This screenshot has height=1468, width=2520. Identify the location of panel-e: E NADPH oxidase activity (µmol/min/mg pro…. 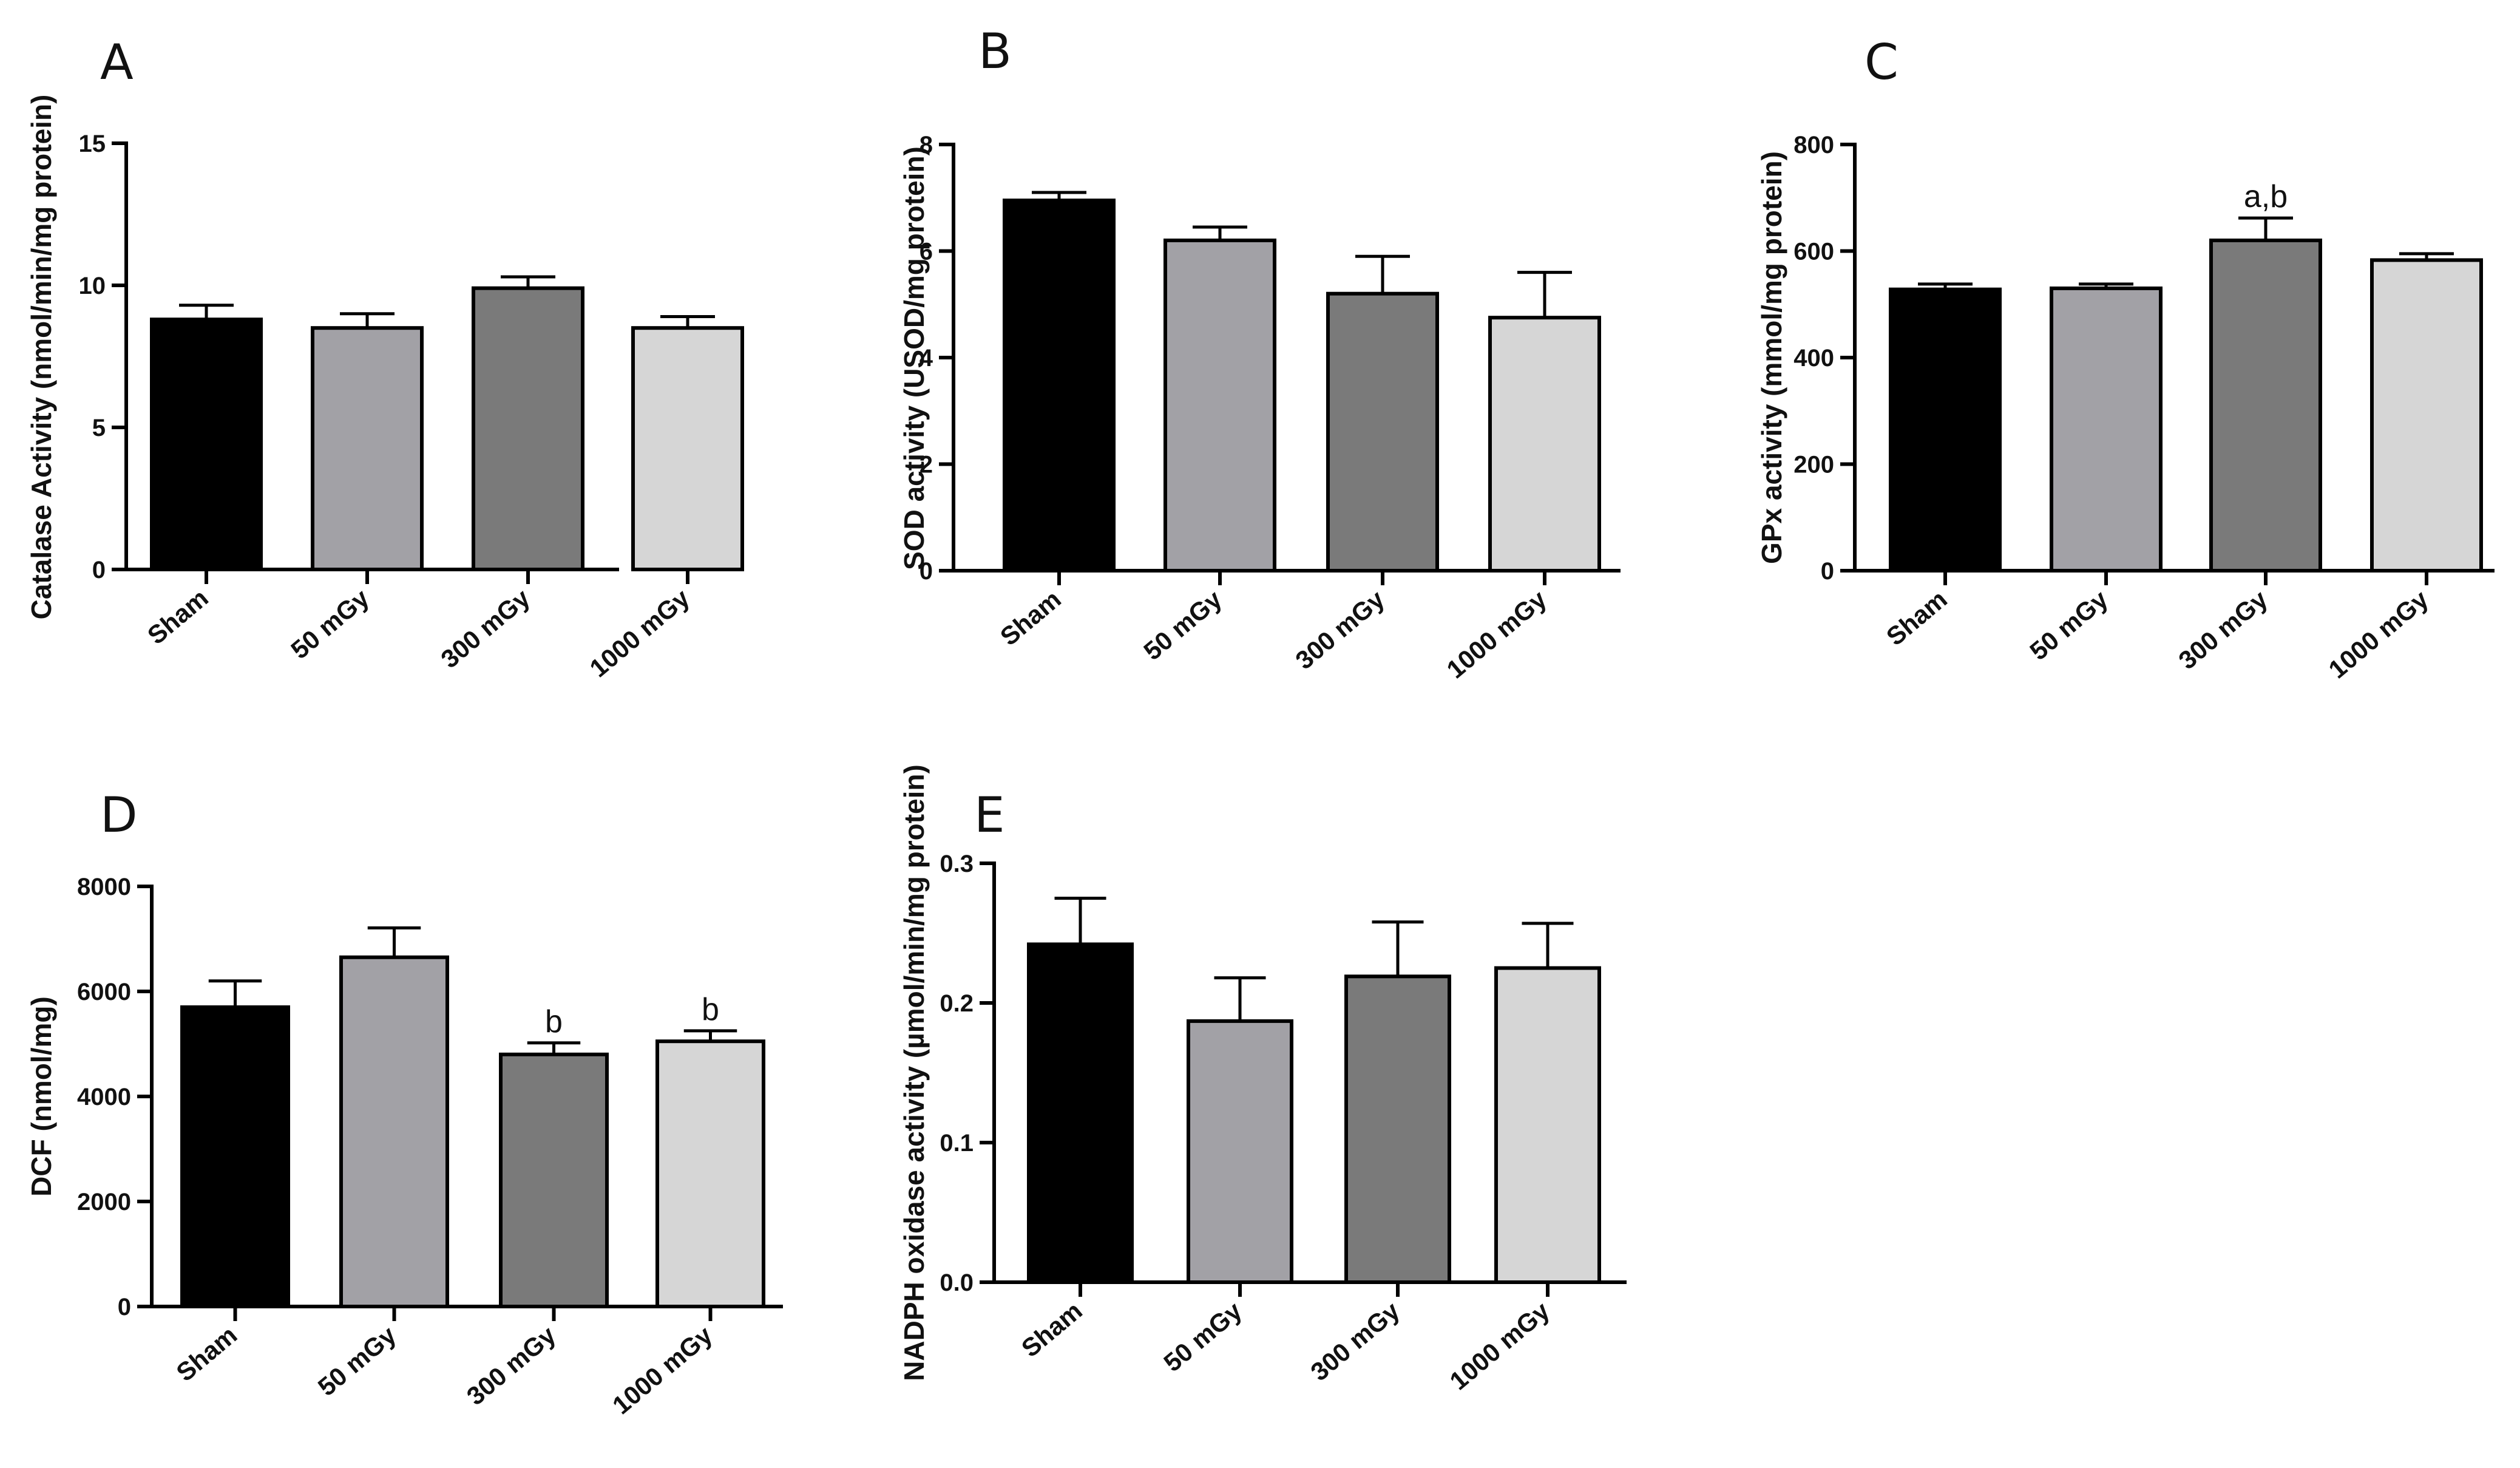
(1262, 1079).